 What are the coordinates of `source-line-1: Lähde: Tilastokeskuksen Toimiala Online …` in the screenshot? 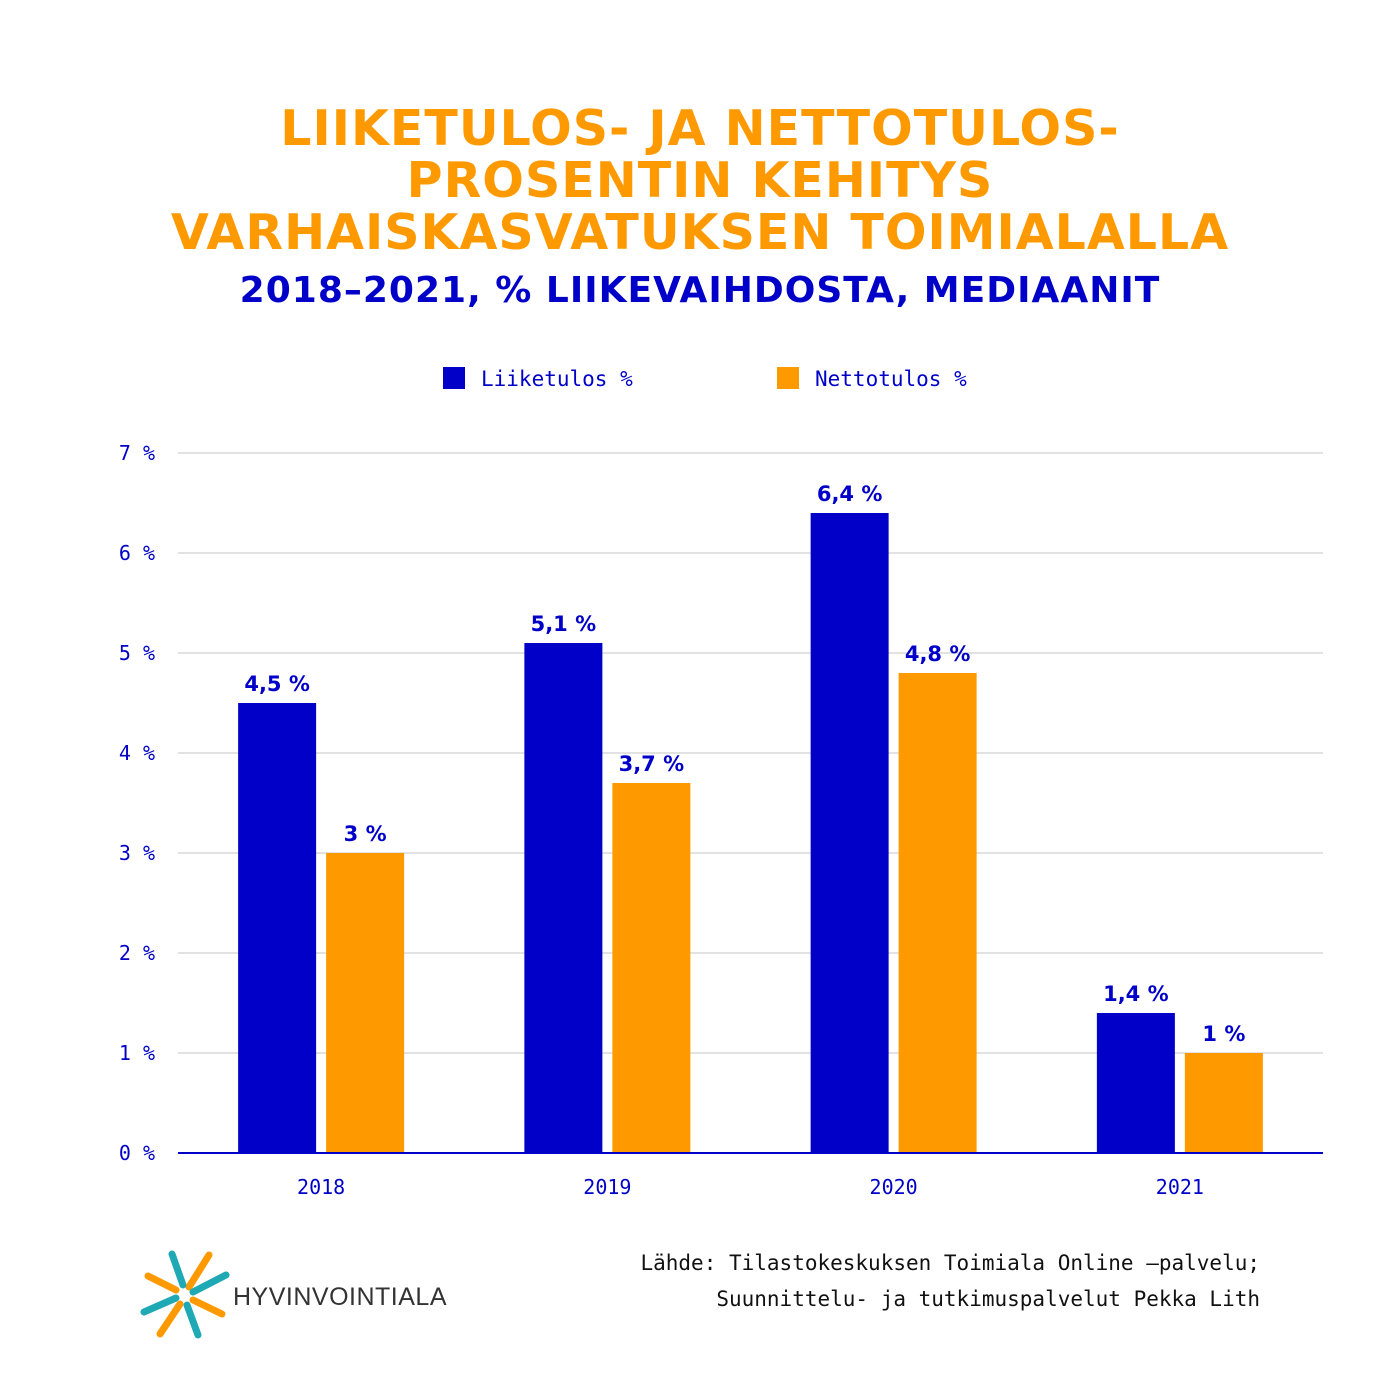 It's located at (950, 1263).